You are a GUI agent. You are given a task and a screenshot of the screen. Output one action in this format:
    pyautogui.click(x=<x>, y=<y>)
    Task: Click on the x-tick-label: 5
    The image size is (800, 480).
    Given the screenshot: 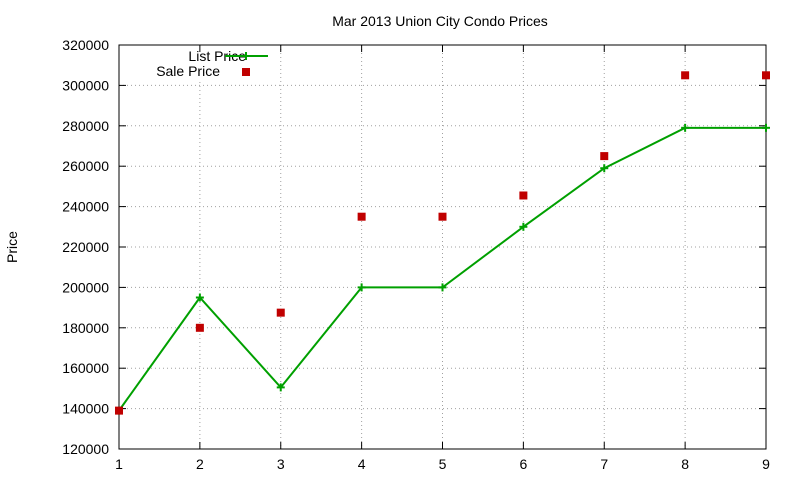 What is the action you would take?
    pyautogui.click(x=443, y=464)
    